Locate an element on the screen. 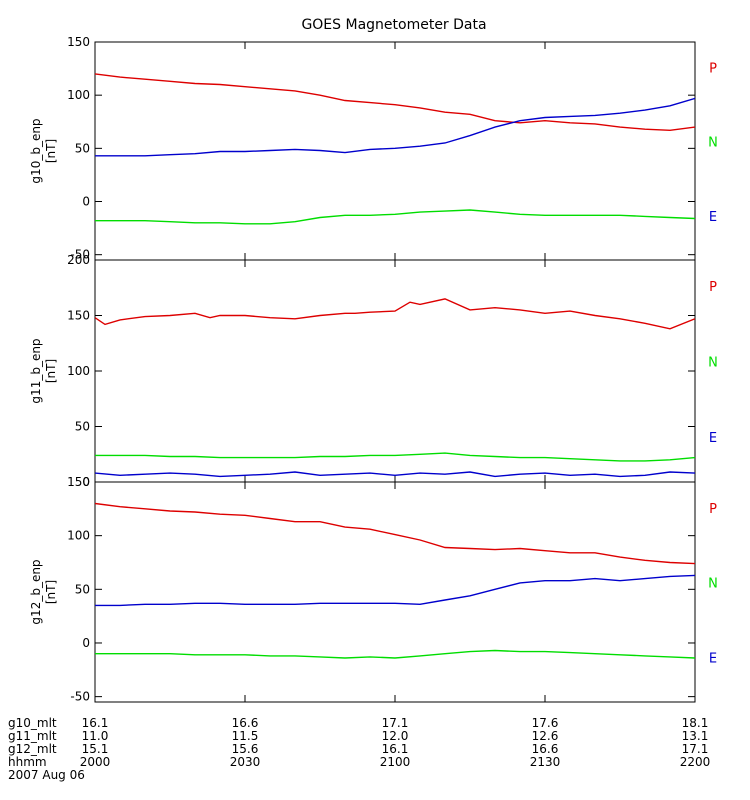  footer-row-value: 2100 is located at coordinates (395, 762).